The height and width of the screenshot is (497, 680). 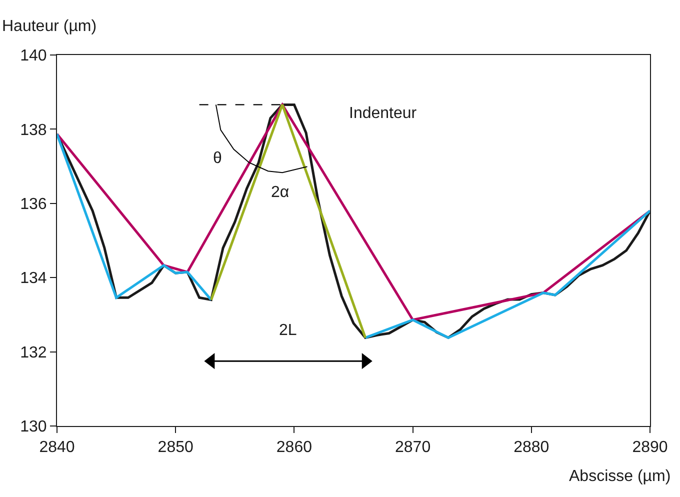 What do you see at coordinates (49, 26) in the screenshot?
I see `y-axis-title: Hauteur (µm)` at bounding box center [49, 26].